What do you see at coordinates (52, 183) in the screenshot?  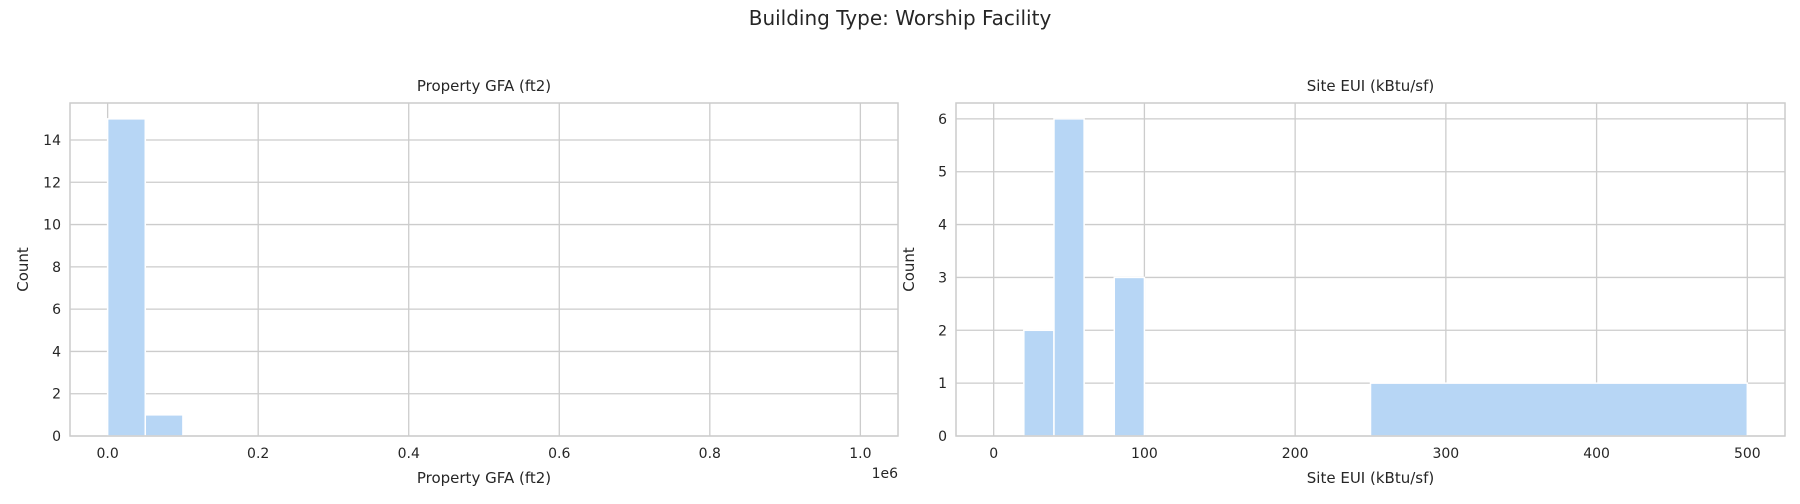 I see `y-tick-label: 12` at bounding box center [52, 183].